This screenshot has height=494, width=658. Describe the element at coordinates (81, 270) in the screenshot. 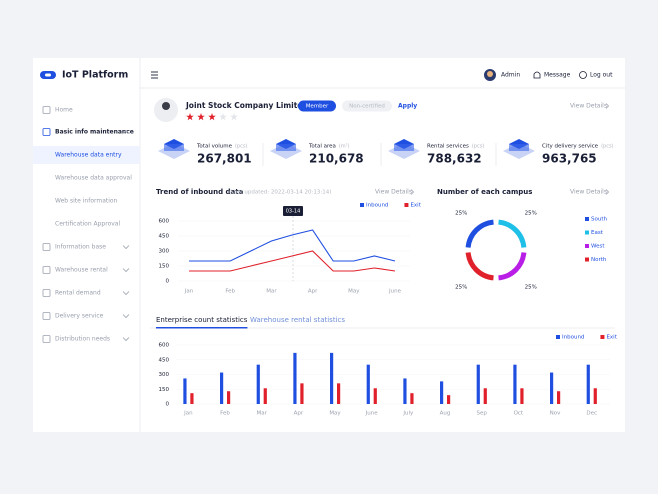

I see `menu-item: Warehouse rental` at that location.